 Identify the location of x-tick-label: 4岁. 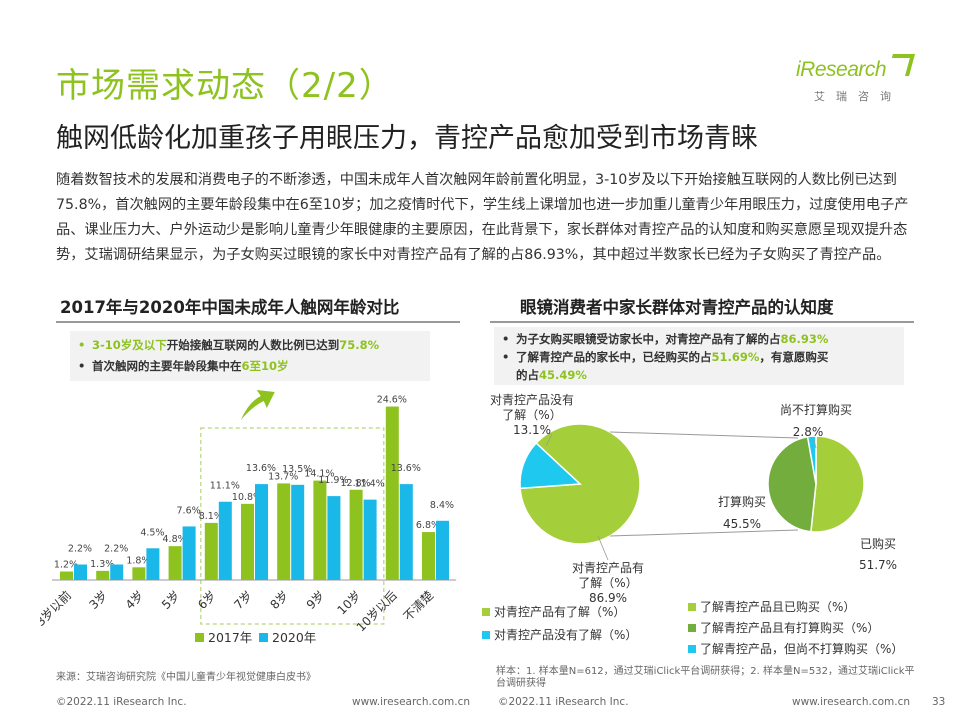
(134, 600).